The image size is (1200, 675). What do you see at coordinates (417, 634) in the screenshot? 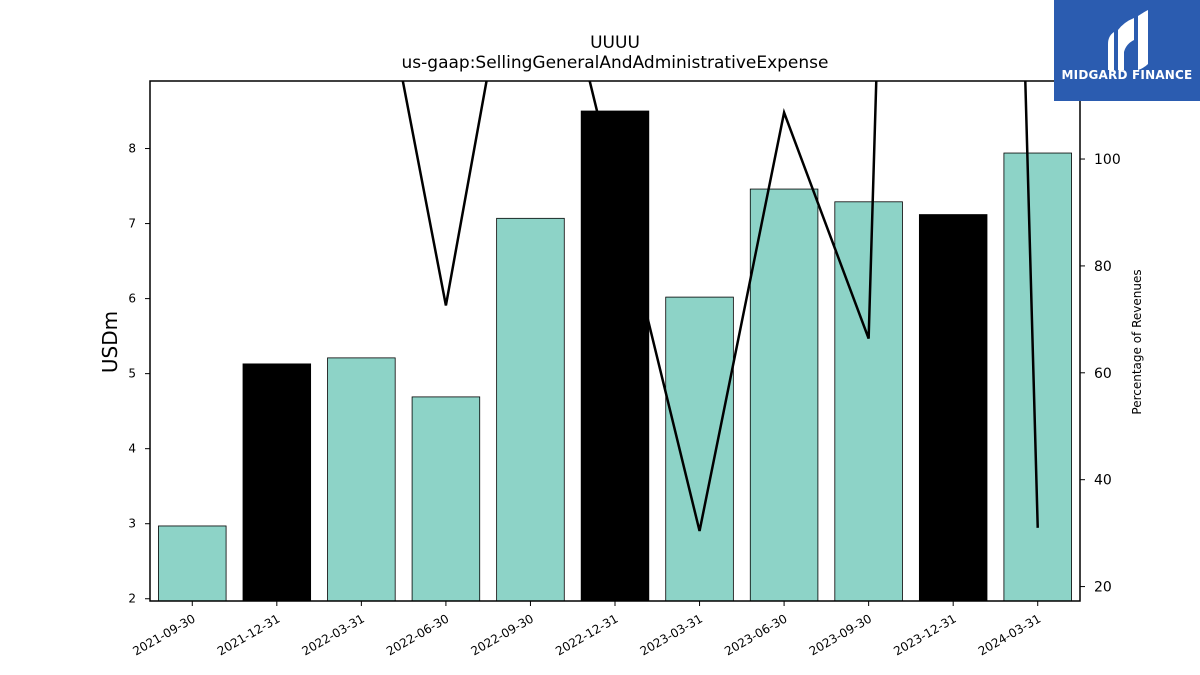
I see `x-tick-label: 2022-06-30` at bounding box center [417, 634].